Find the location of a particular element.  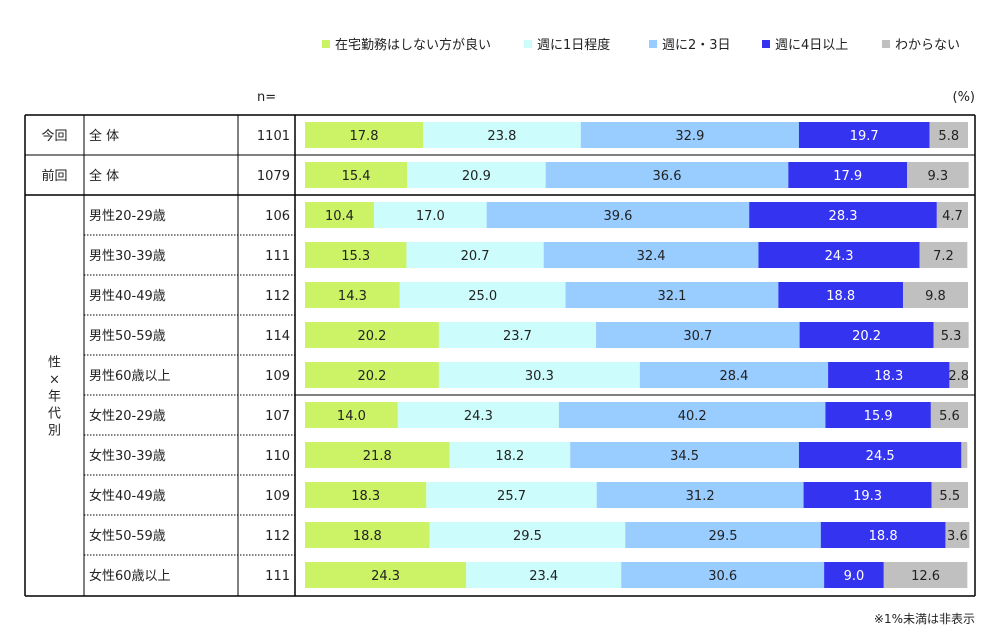

n-header: n= is located at coordinates (266, 97).